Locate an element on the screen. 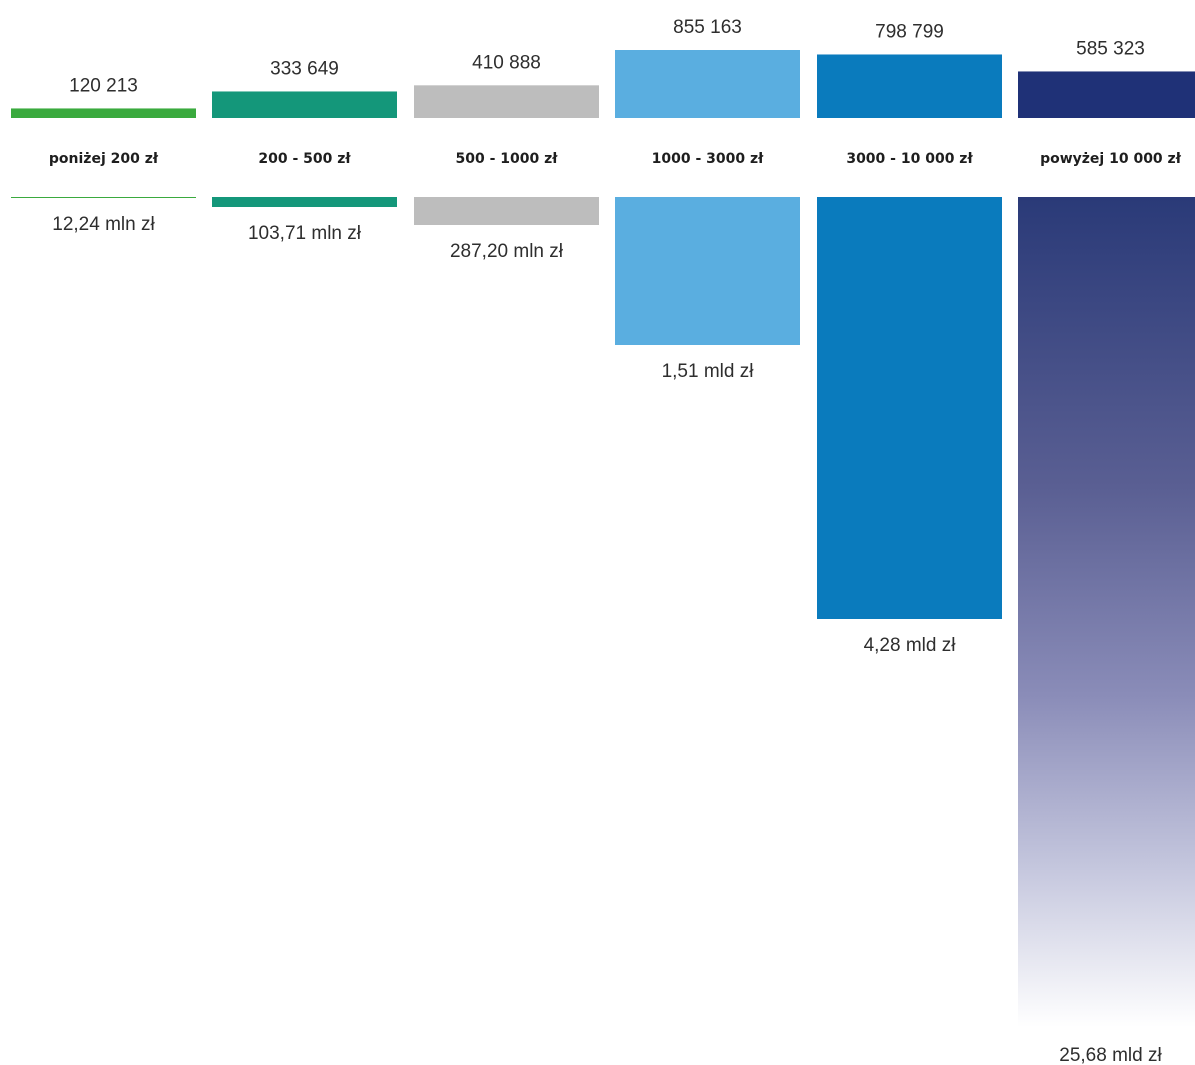 Image resolution: width=1195 pixels, height=1065 pixels. category-label: 200 - 500 zł is located at coordinates (304, 159).